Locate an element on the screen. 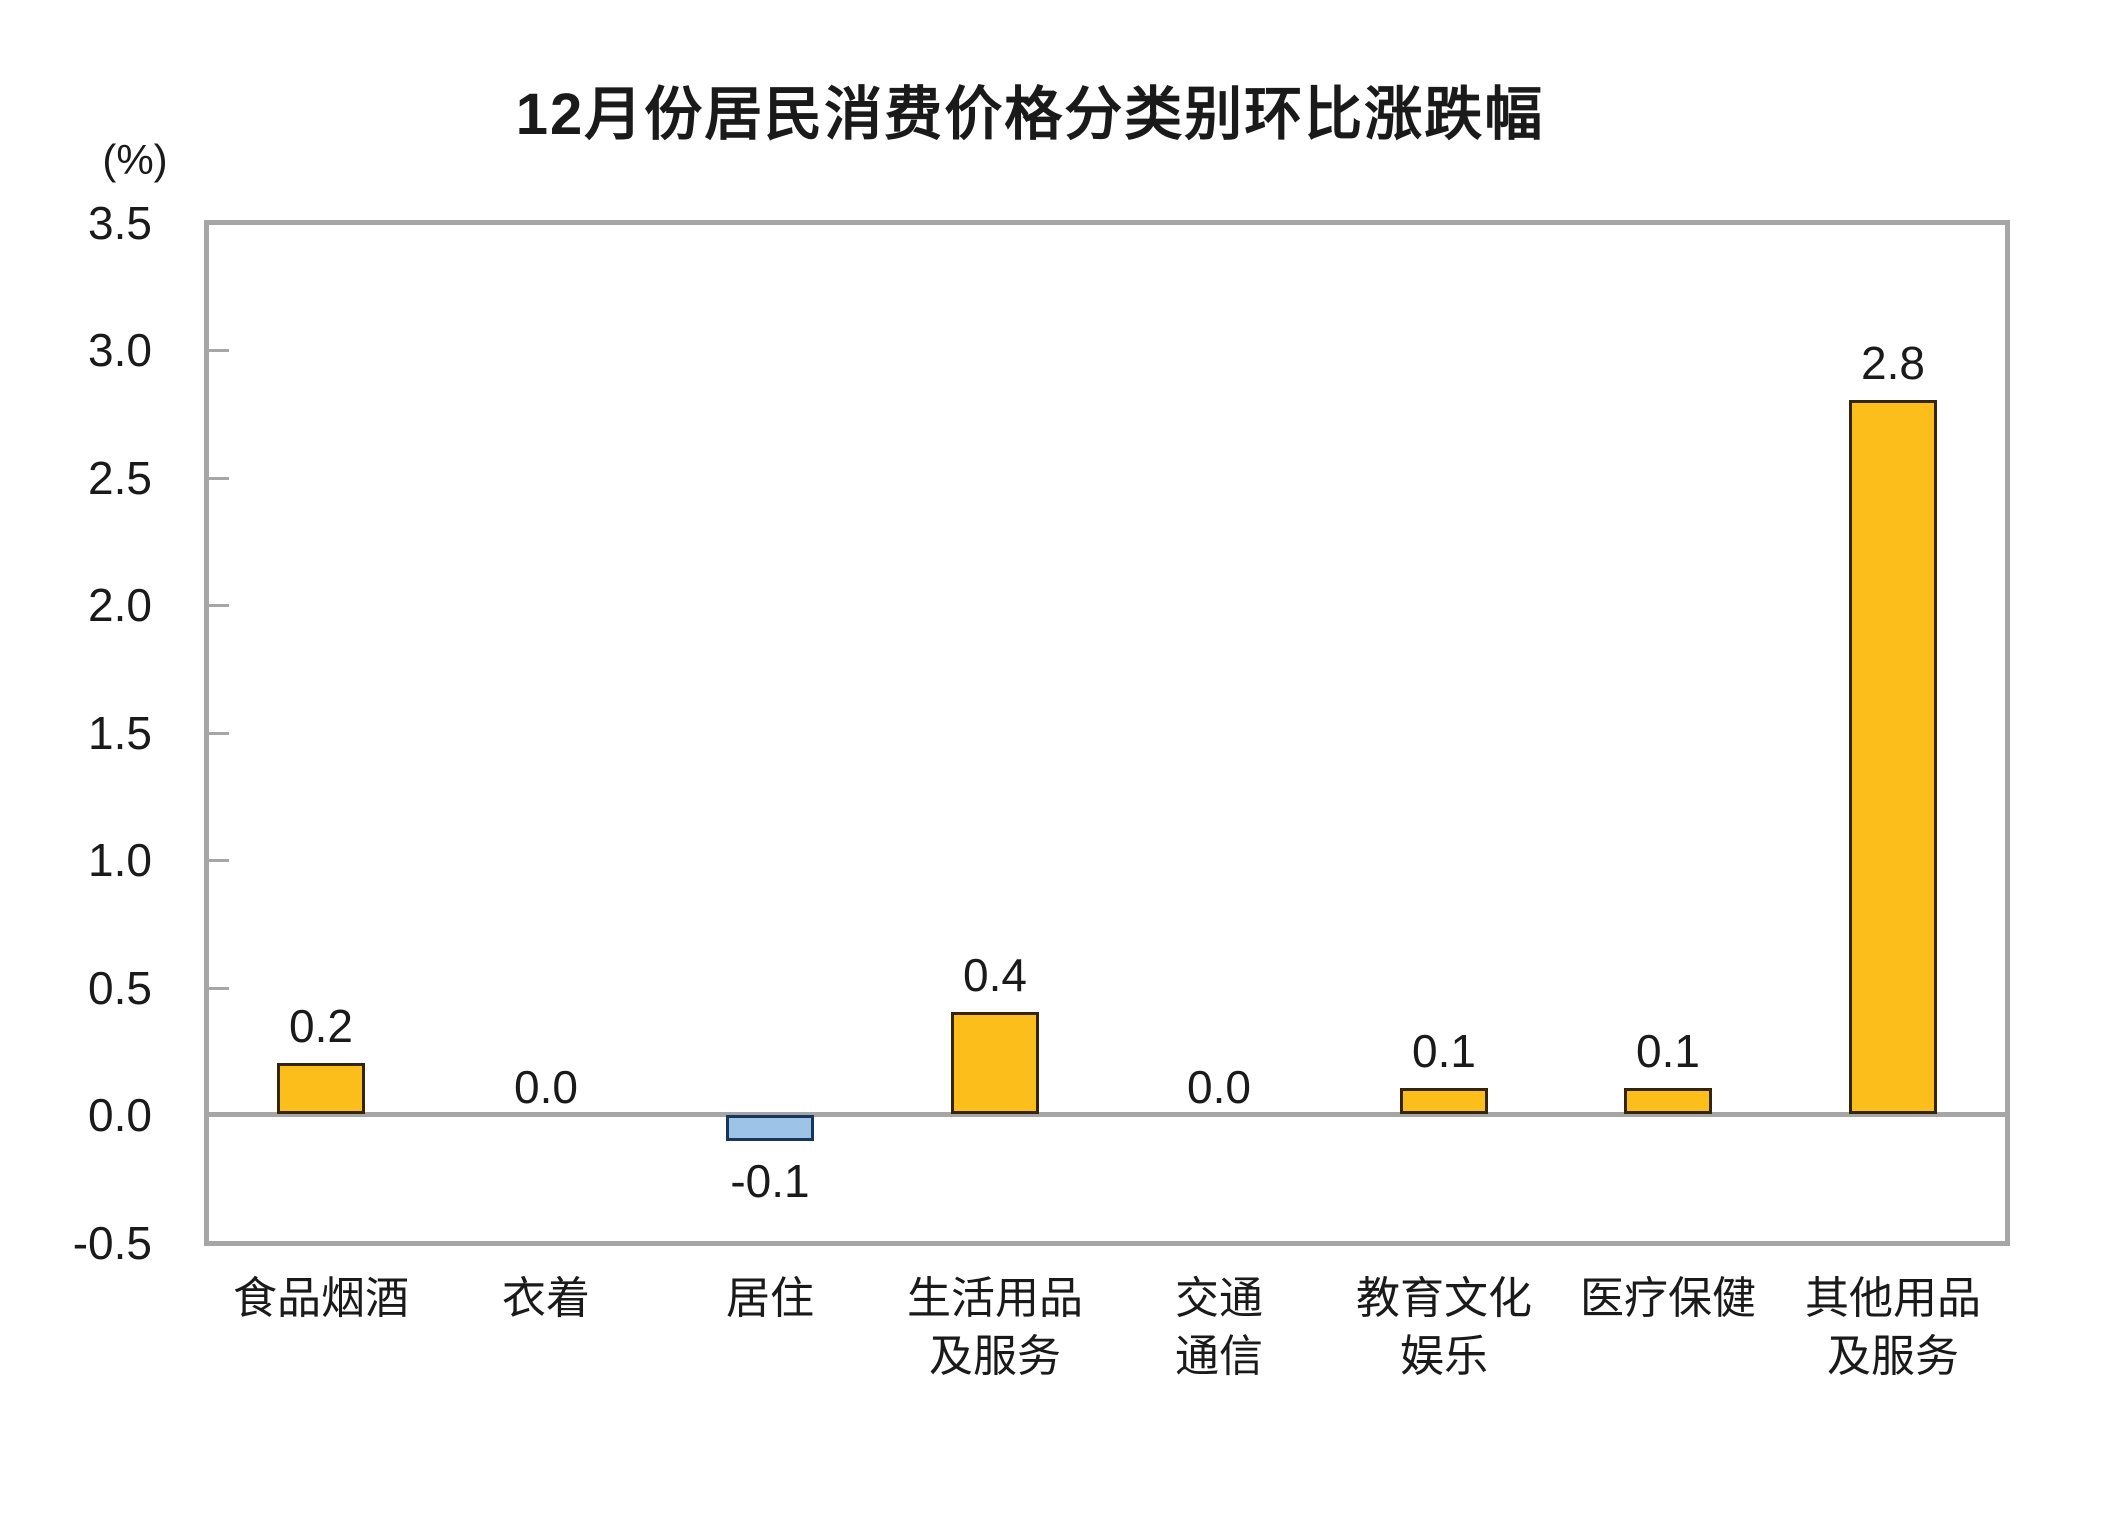  x-axis-category-label-line: 通信 is located at coordinates (1219, 1356).